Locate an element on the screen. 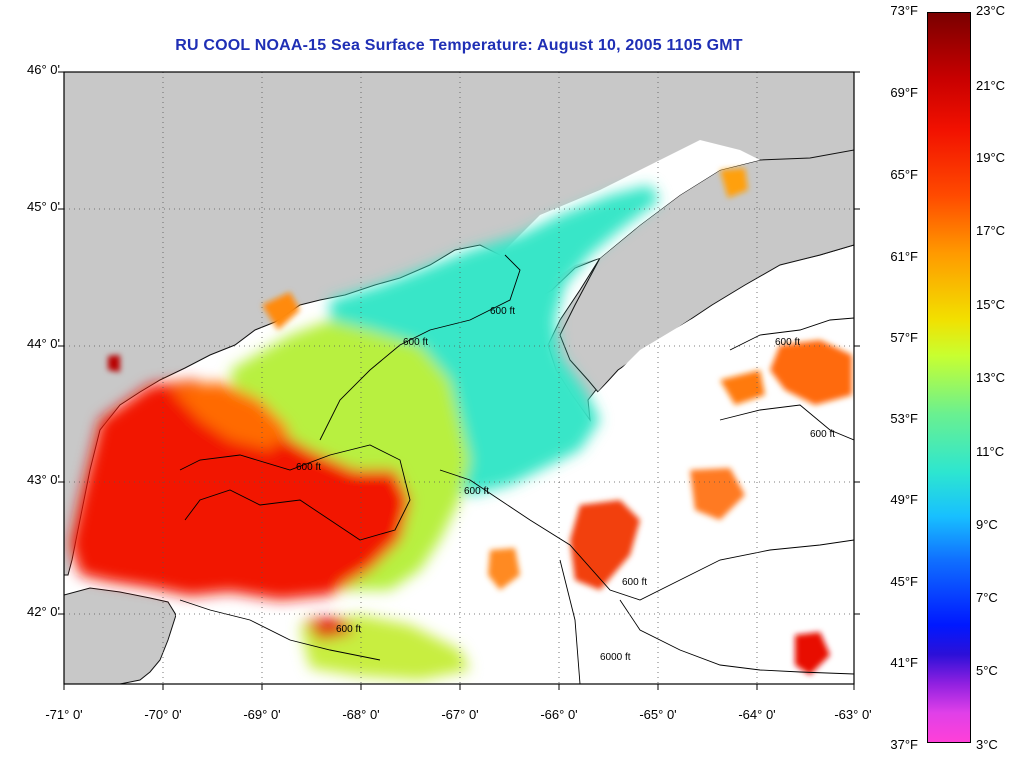 The height and width of the screenshot is (761, 1016). colorbar-f-label: 53°F is located at coordinates (904, 418).